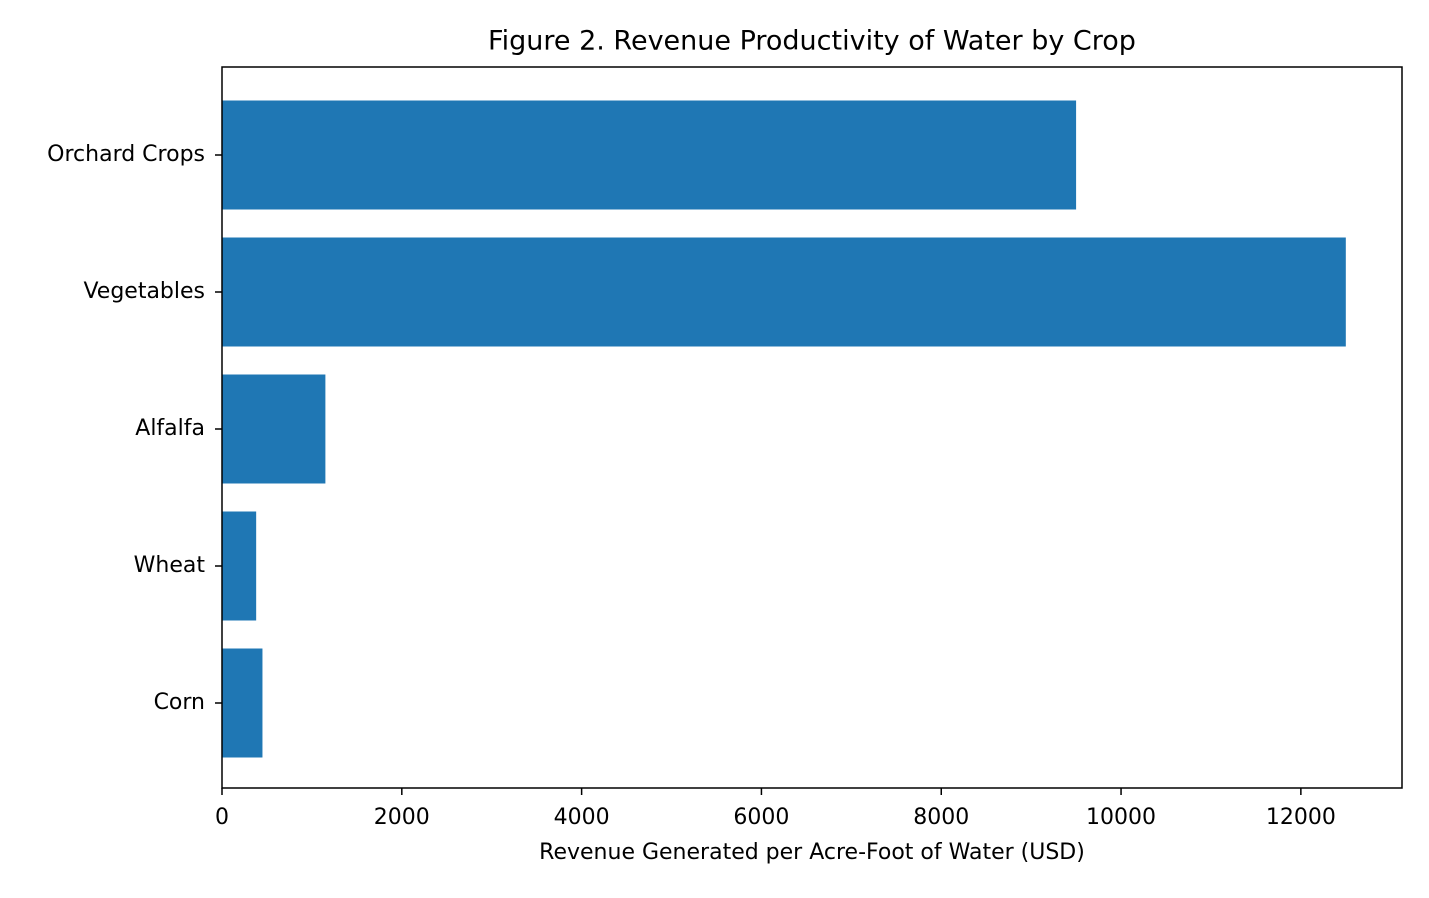  I want to click on x-tick-label: 4000, so click(582, 817).